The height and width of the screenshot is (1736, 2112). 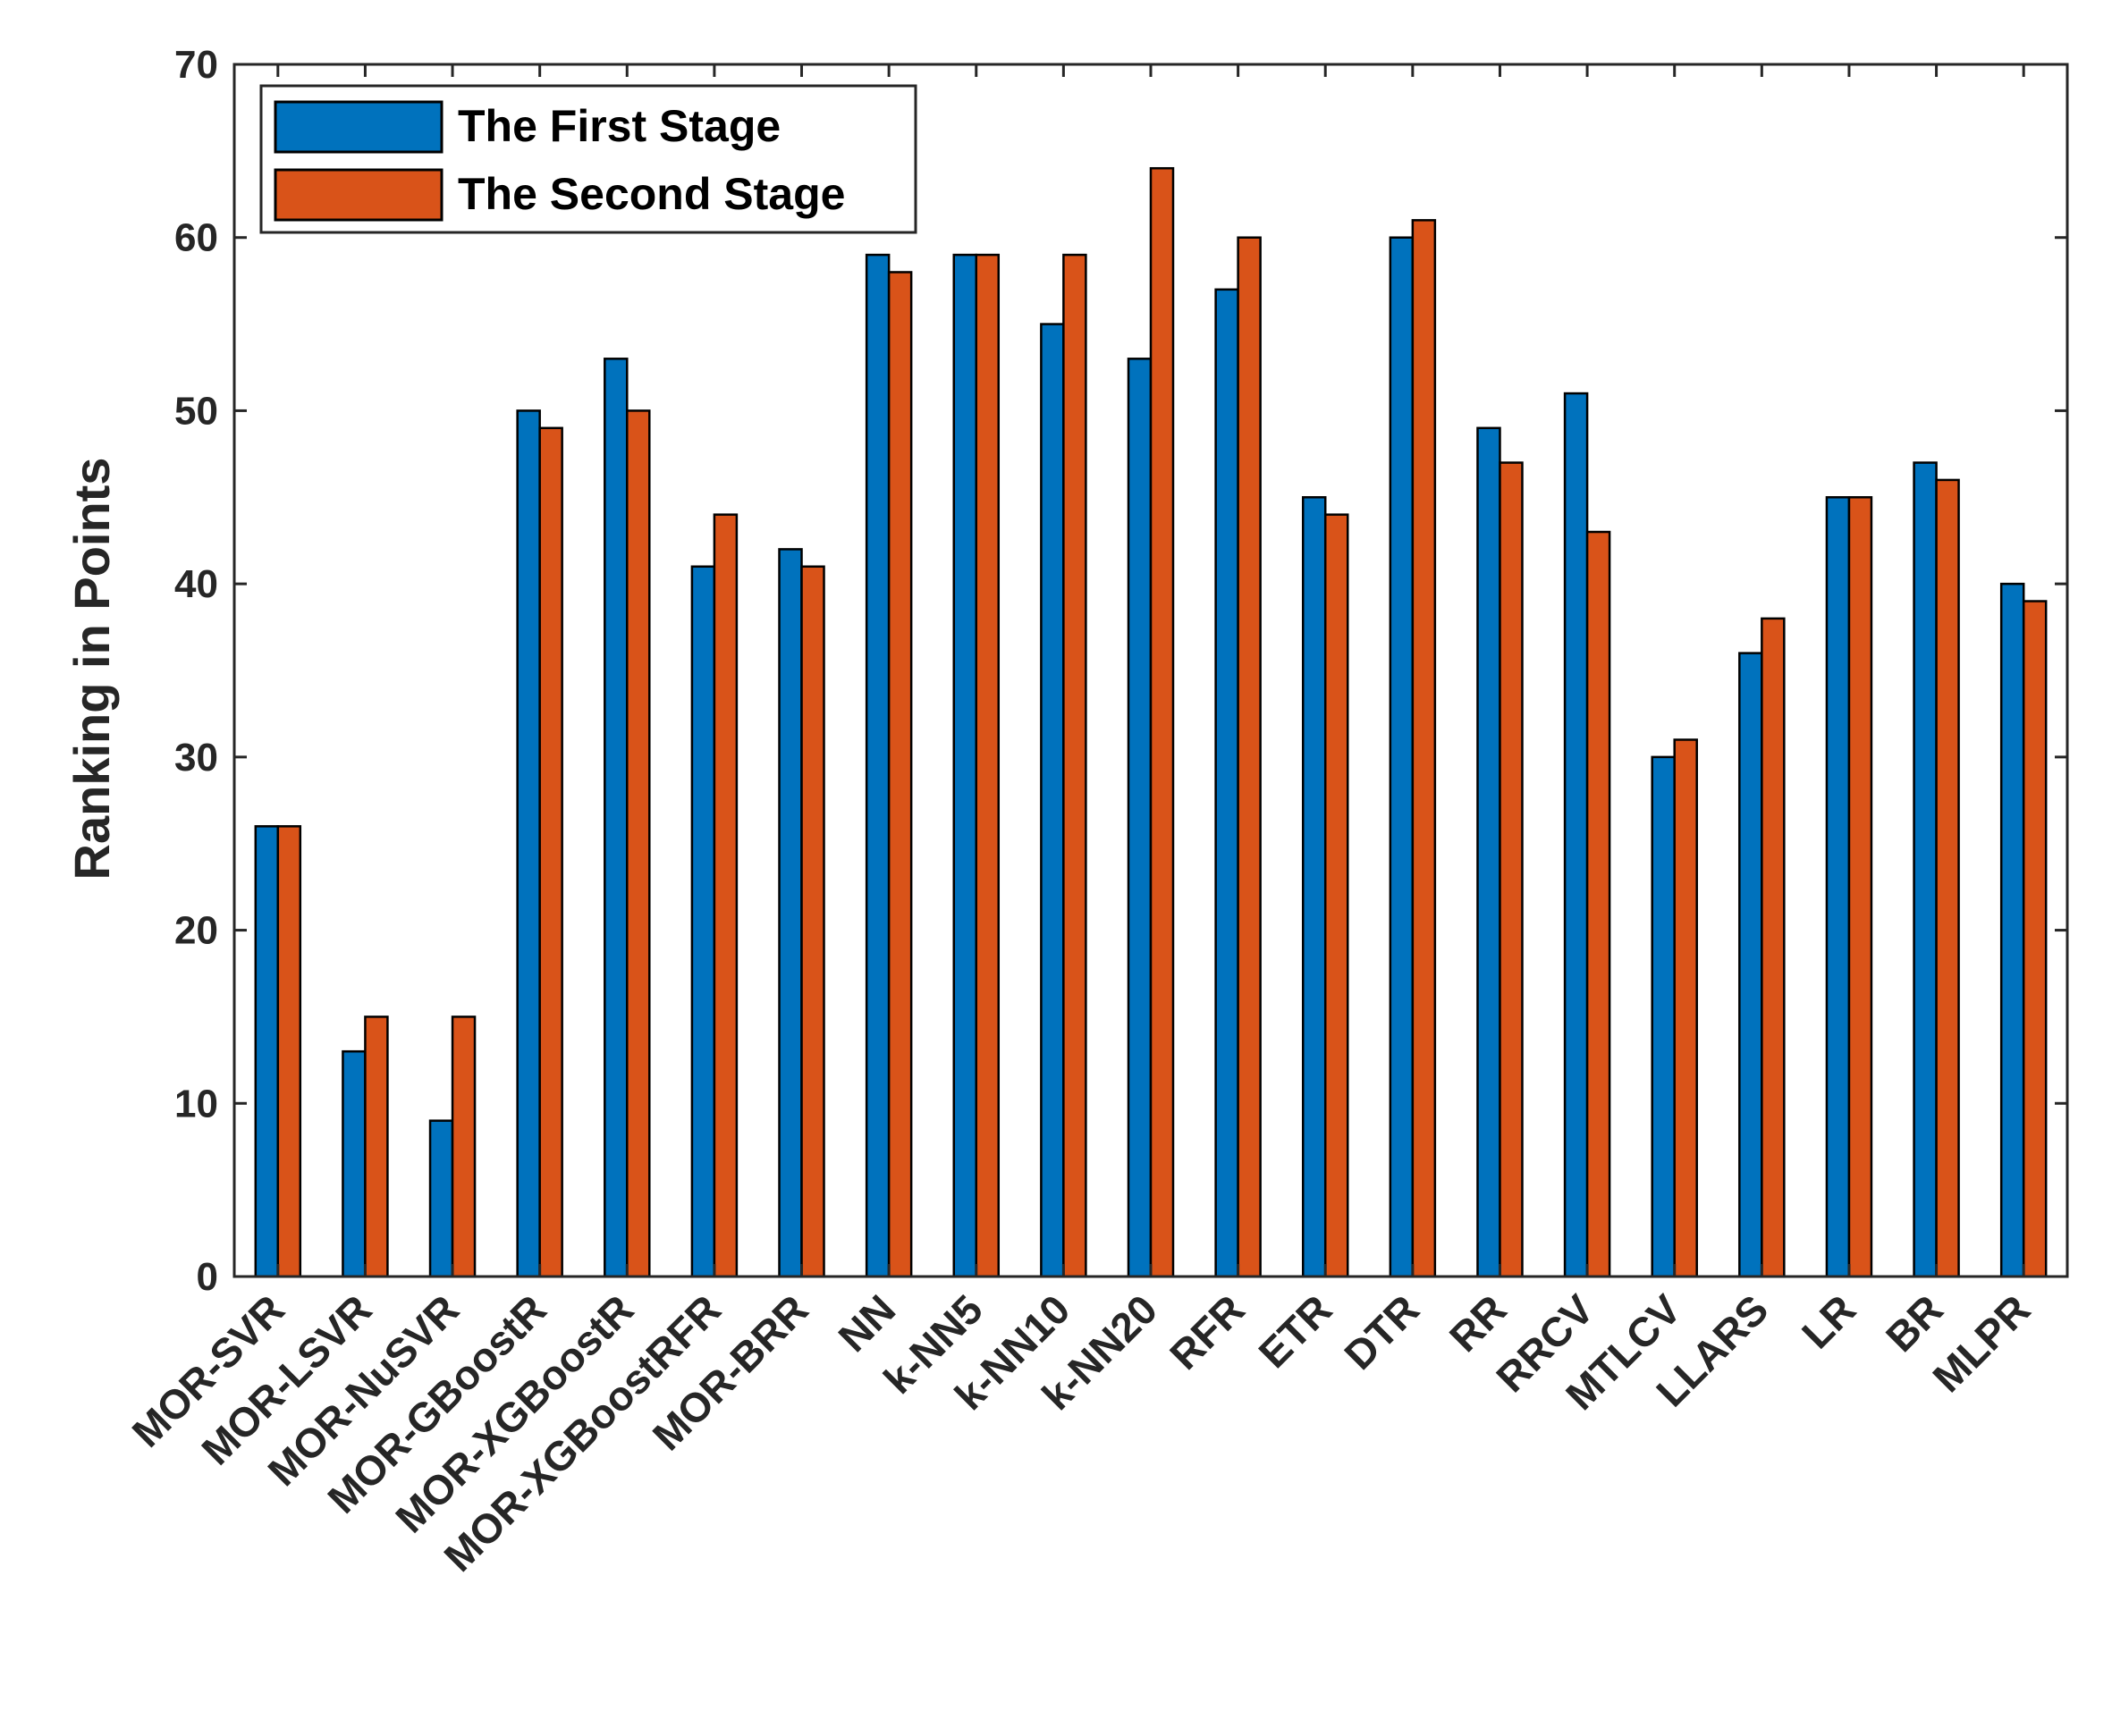 I want to click on bar-first-stage-br, so click(x=1925, y=869).